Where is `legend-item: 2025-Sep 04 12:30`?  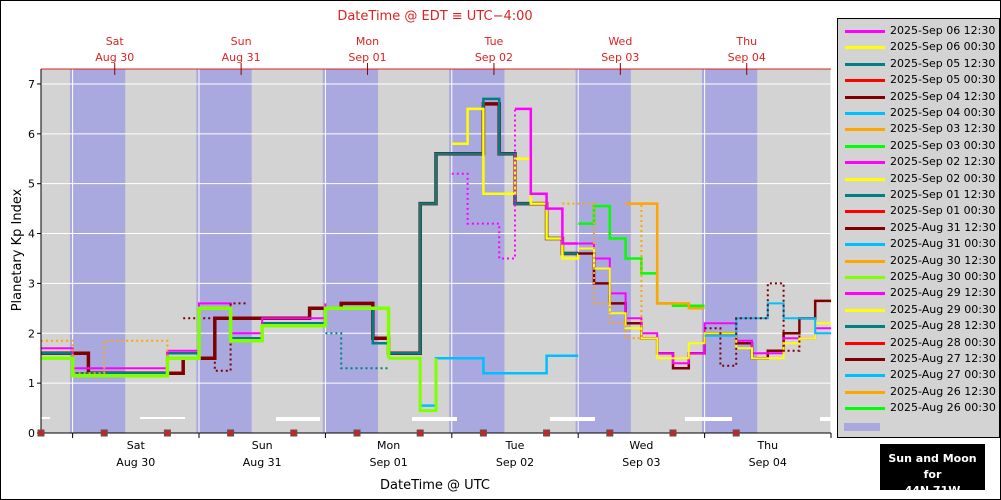 legend-item: 2025-Sep 04 12:30 is located at coordinates (918, 97).